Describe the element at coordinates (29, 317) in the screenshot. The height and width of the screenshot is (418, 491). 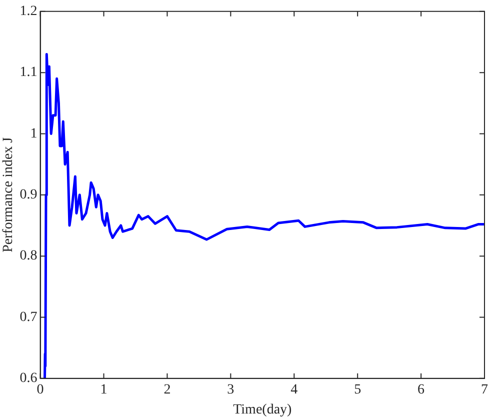
I see `y-tick-label: 0.7` at that location.